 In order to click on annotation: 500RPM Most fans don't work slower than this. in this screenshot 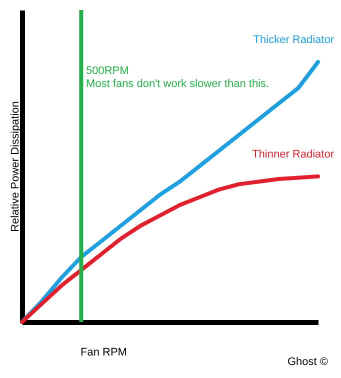, I will do `click(178, 77)`.